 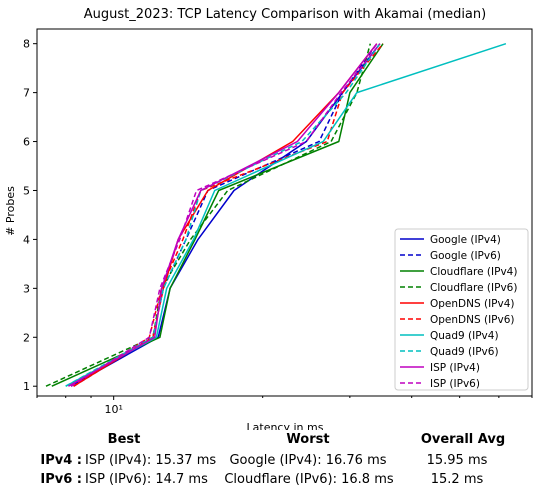 I want to click on y-tick-label: 5, so click(x=26, y=190).